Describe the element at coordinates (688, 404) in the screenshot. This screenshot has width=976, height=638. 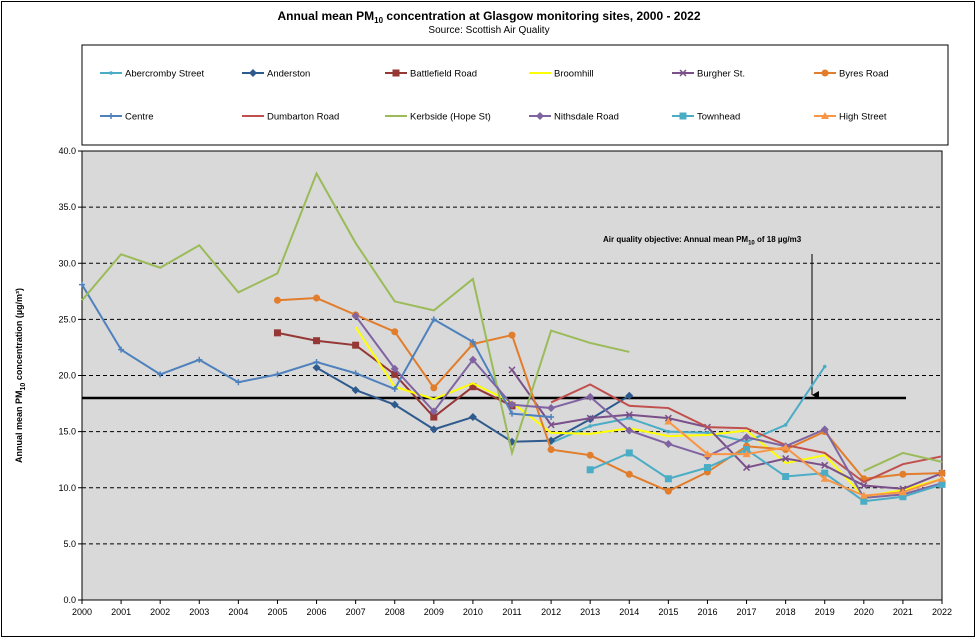
I see `series-abercromby-street` at that location.